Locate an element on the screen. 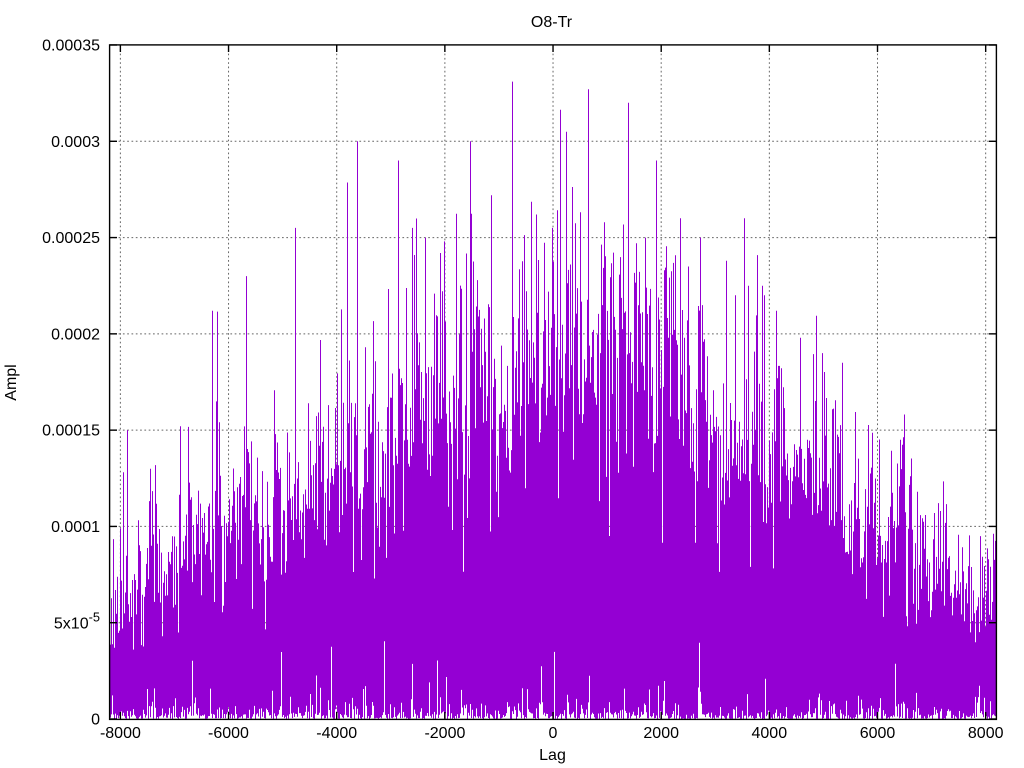  svg-text: 0.00015 is located at coordinates (71, 431).